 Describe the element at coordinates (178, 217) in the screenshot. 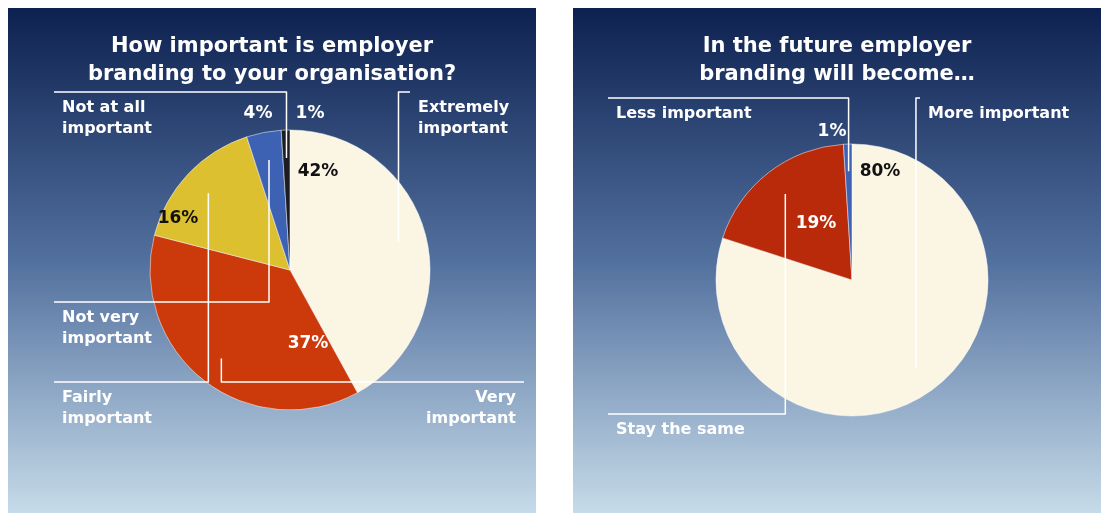

I see `data-label: 16%` at that location.